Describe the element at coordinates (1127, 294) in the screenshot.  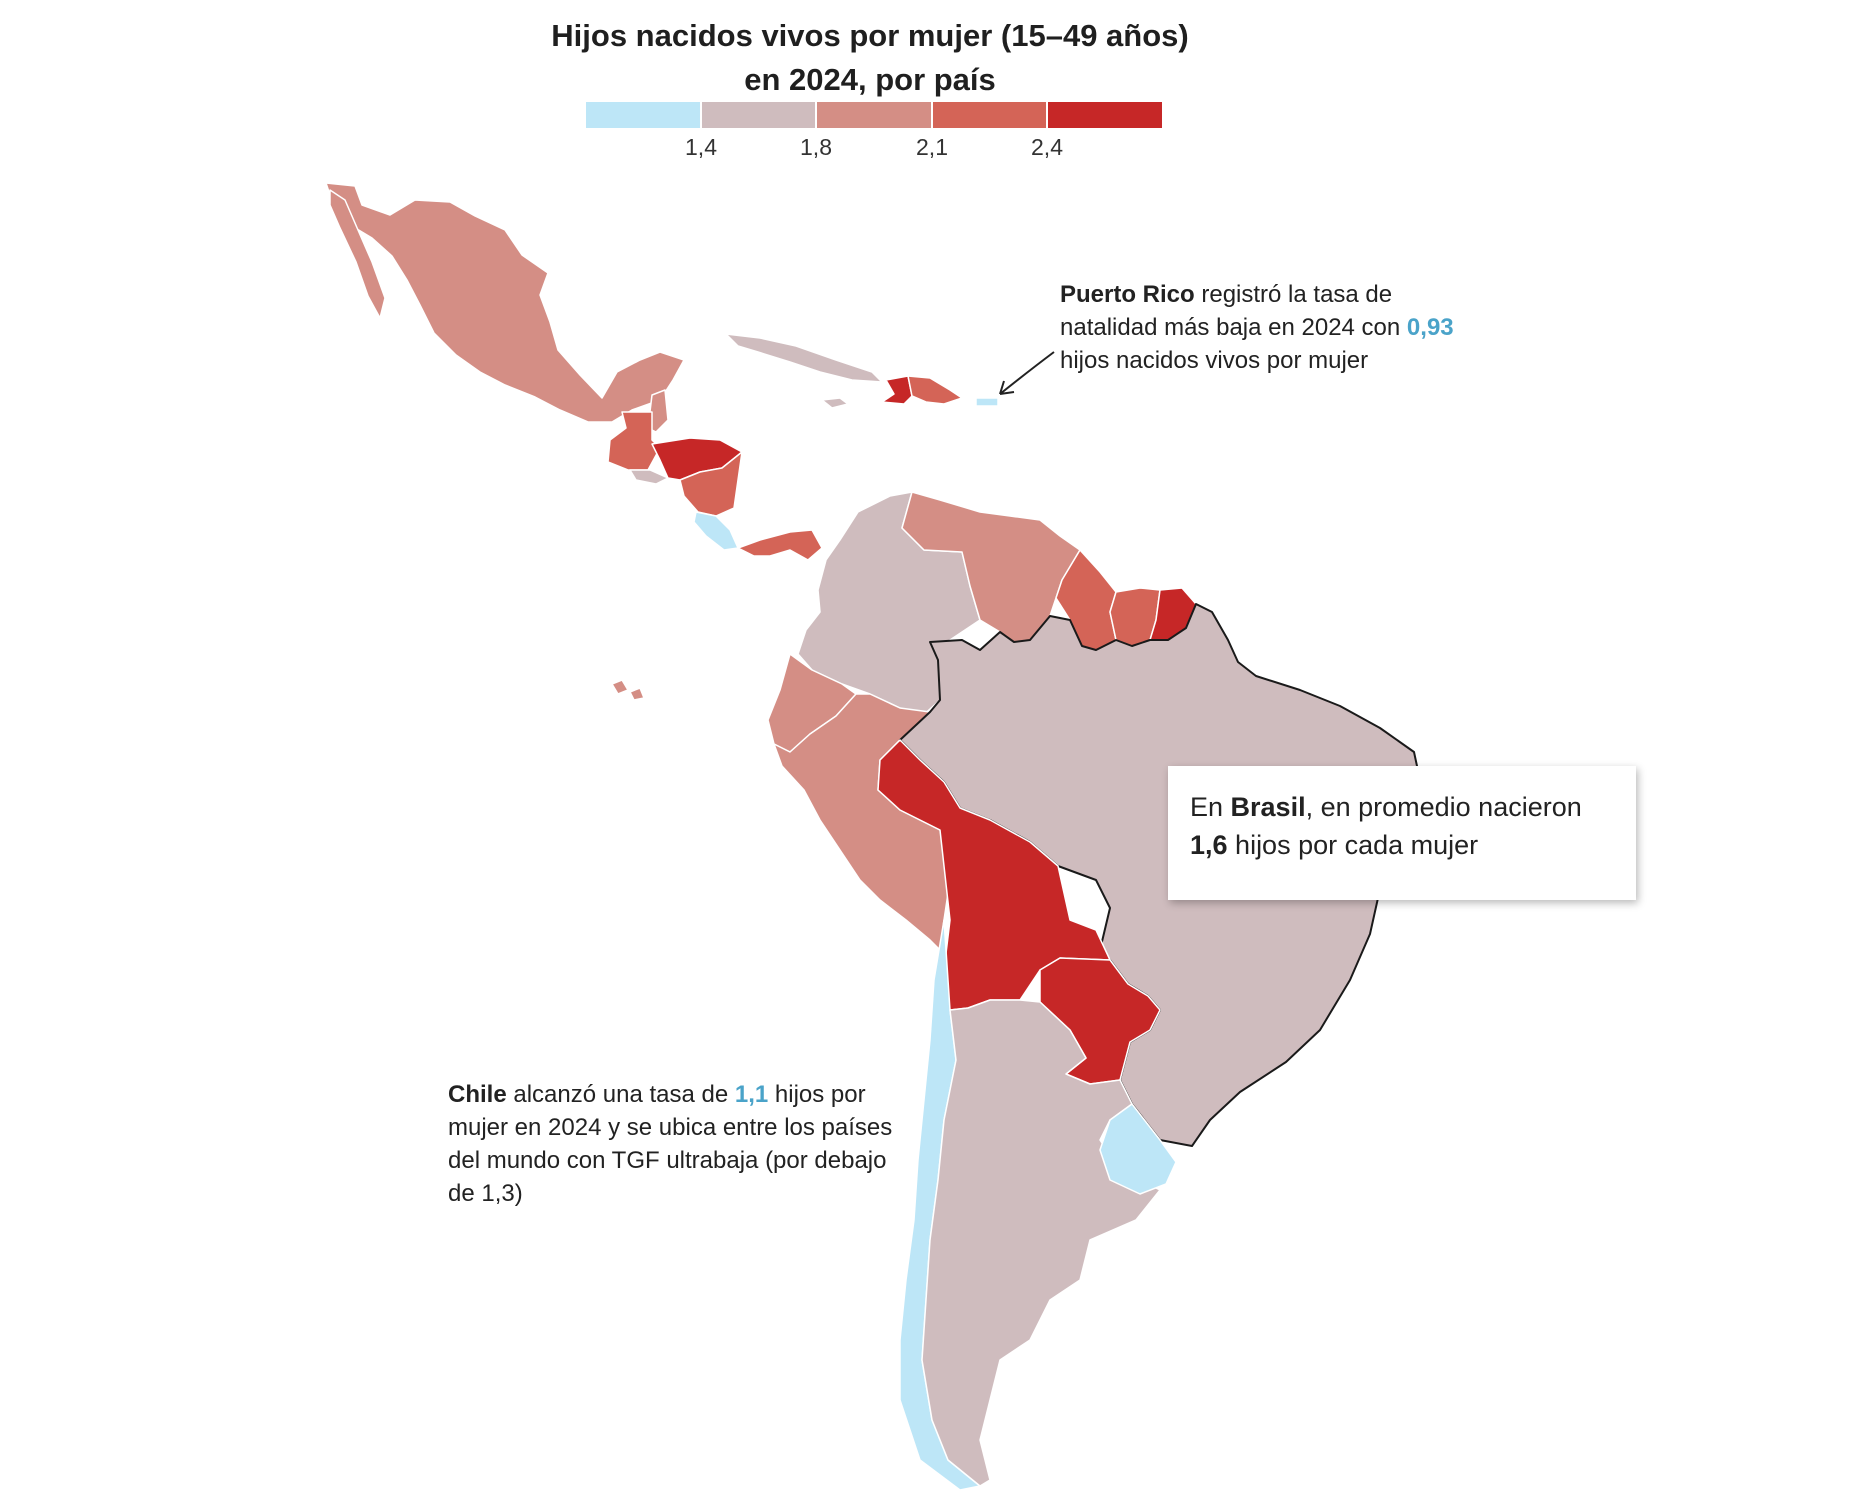
I see `puerto-rico-bold: Puerto Rico` at that location.